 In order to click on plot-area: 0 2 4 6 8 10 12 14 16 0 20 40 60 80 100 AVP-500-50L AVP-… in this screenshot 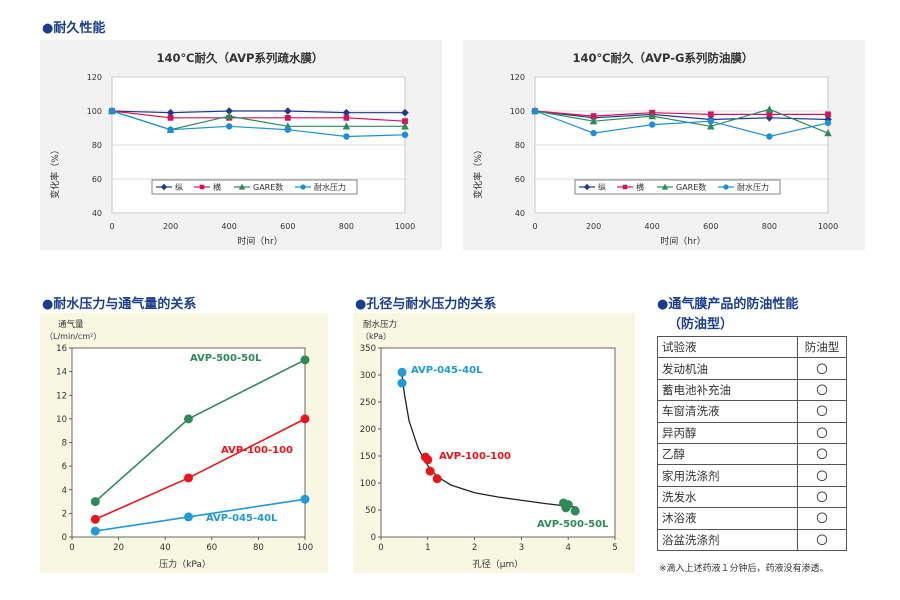, I will do `click(184, 448)`.